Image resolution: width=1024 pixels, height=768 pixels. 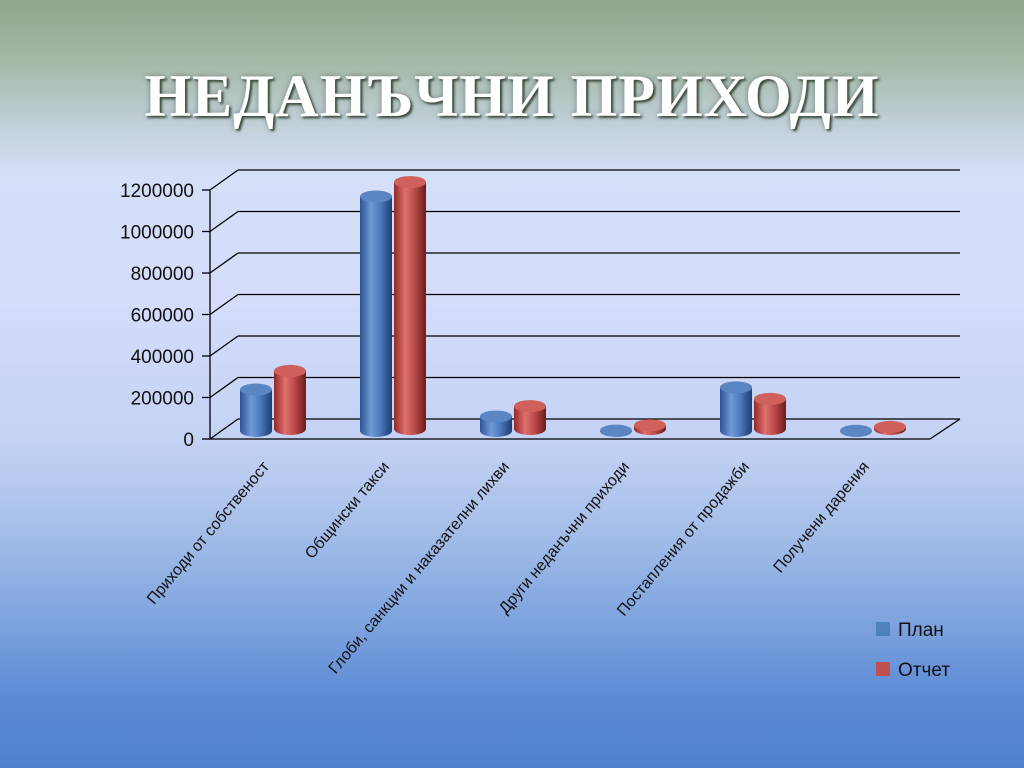 What do you see at coordinates (157, 191) in the screenshot?
I see `y-tick-label: 1200000` at bounding box center [157, 191].